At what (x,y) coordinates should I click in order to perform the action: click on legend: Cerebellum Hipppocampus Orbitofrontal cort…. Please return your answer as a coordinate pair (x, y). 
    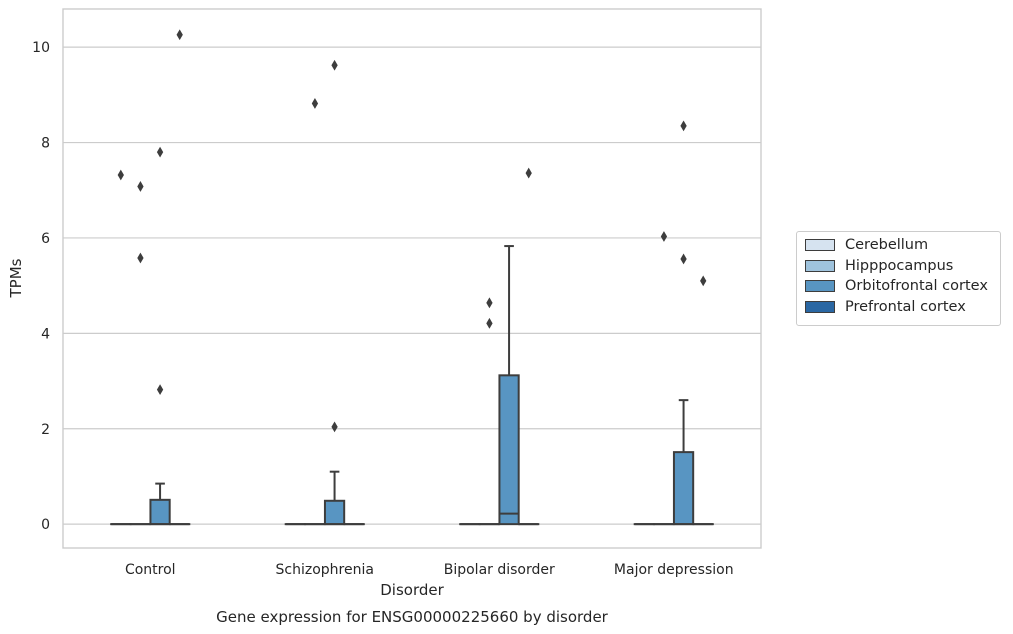
    Looking at the image, I should click on (898, 278).